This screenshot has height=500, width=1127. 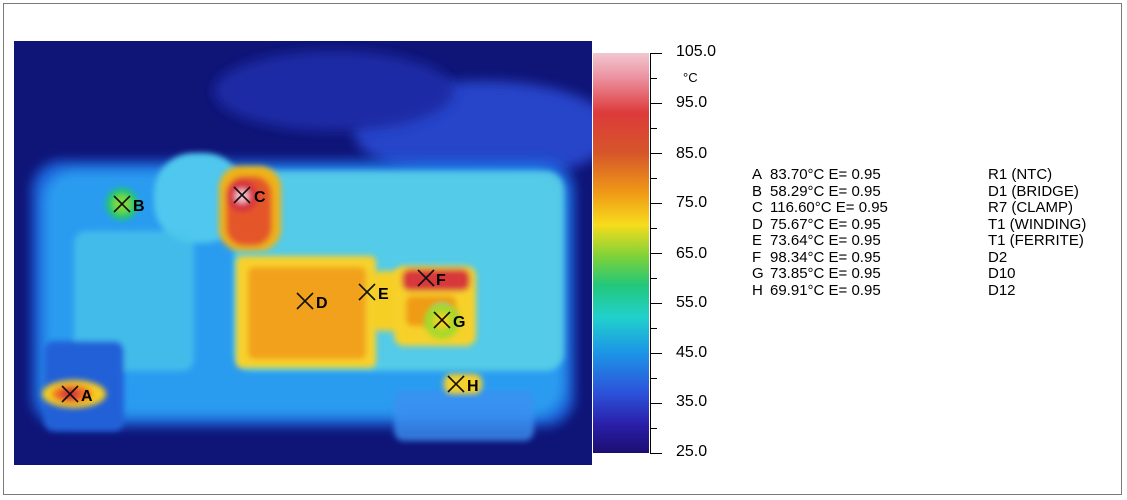 I want to click on scale-label-35: 35.0, so click(x=692, y=401).